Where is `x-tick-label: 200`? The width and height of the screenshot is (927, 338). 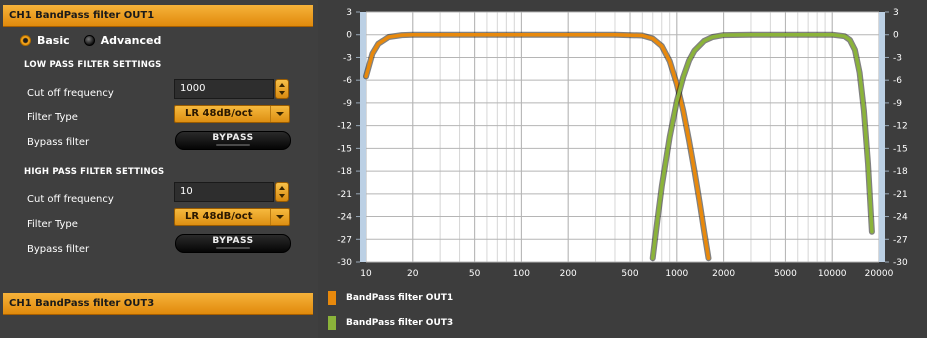 x-tick-label: 200 is located at coordinates (568, 274).